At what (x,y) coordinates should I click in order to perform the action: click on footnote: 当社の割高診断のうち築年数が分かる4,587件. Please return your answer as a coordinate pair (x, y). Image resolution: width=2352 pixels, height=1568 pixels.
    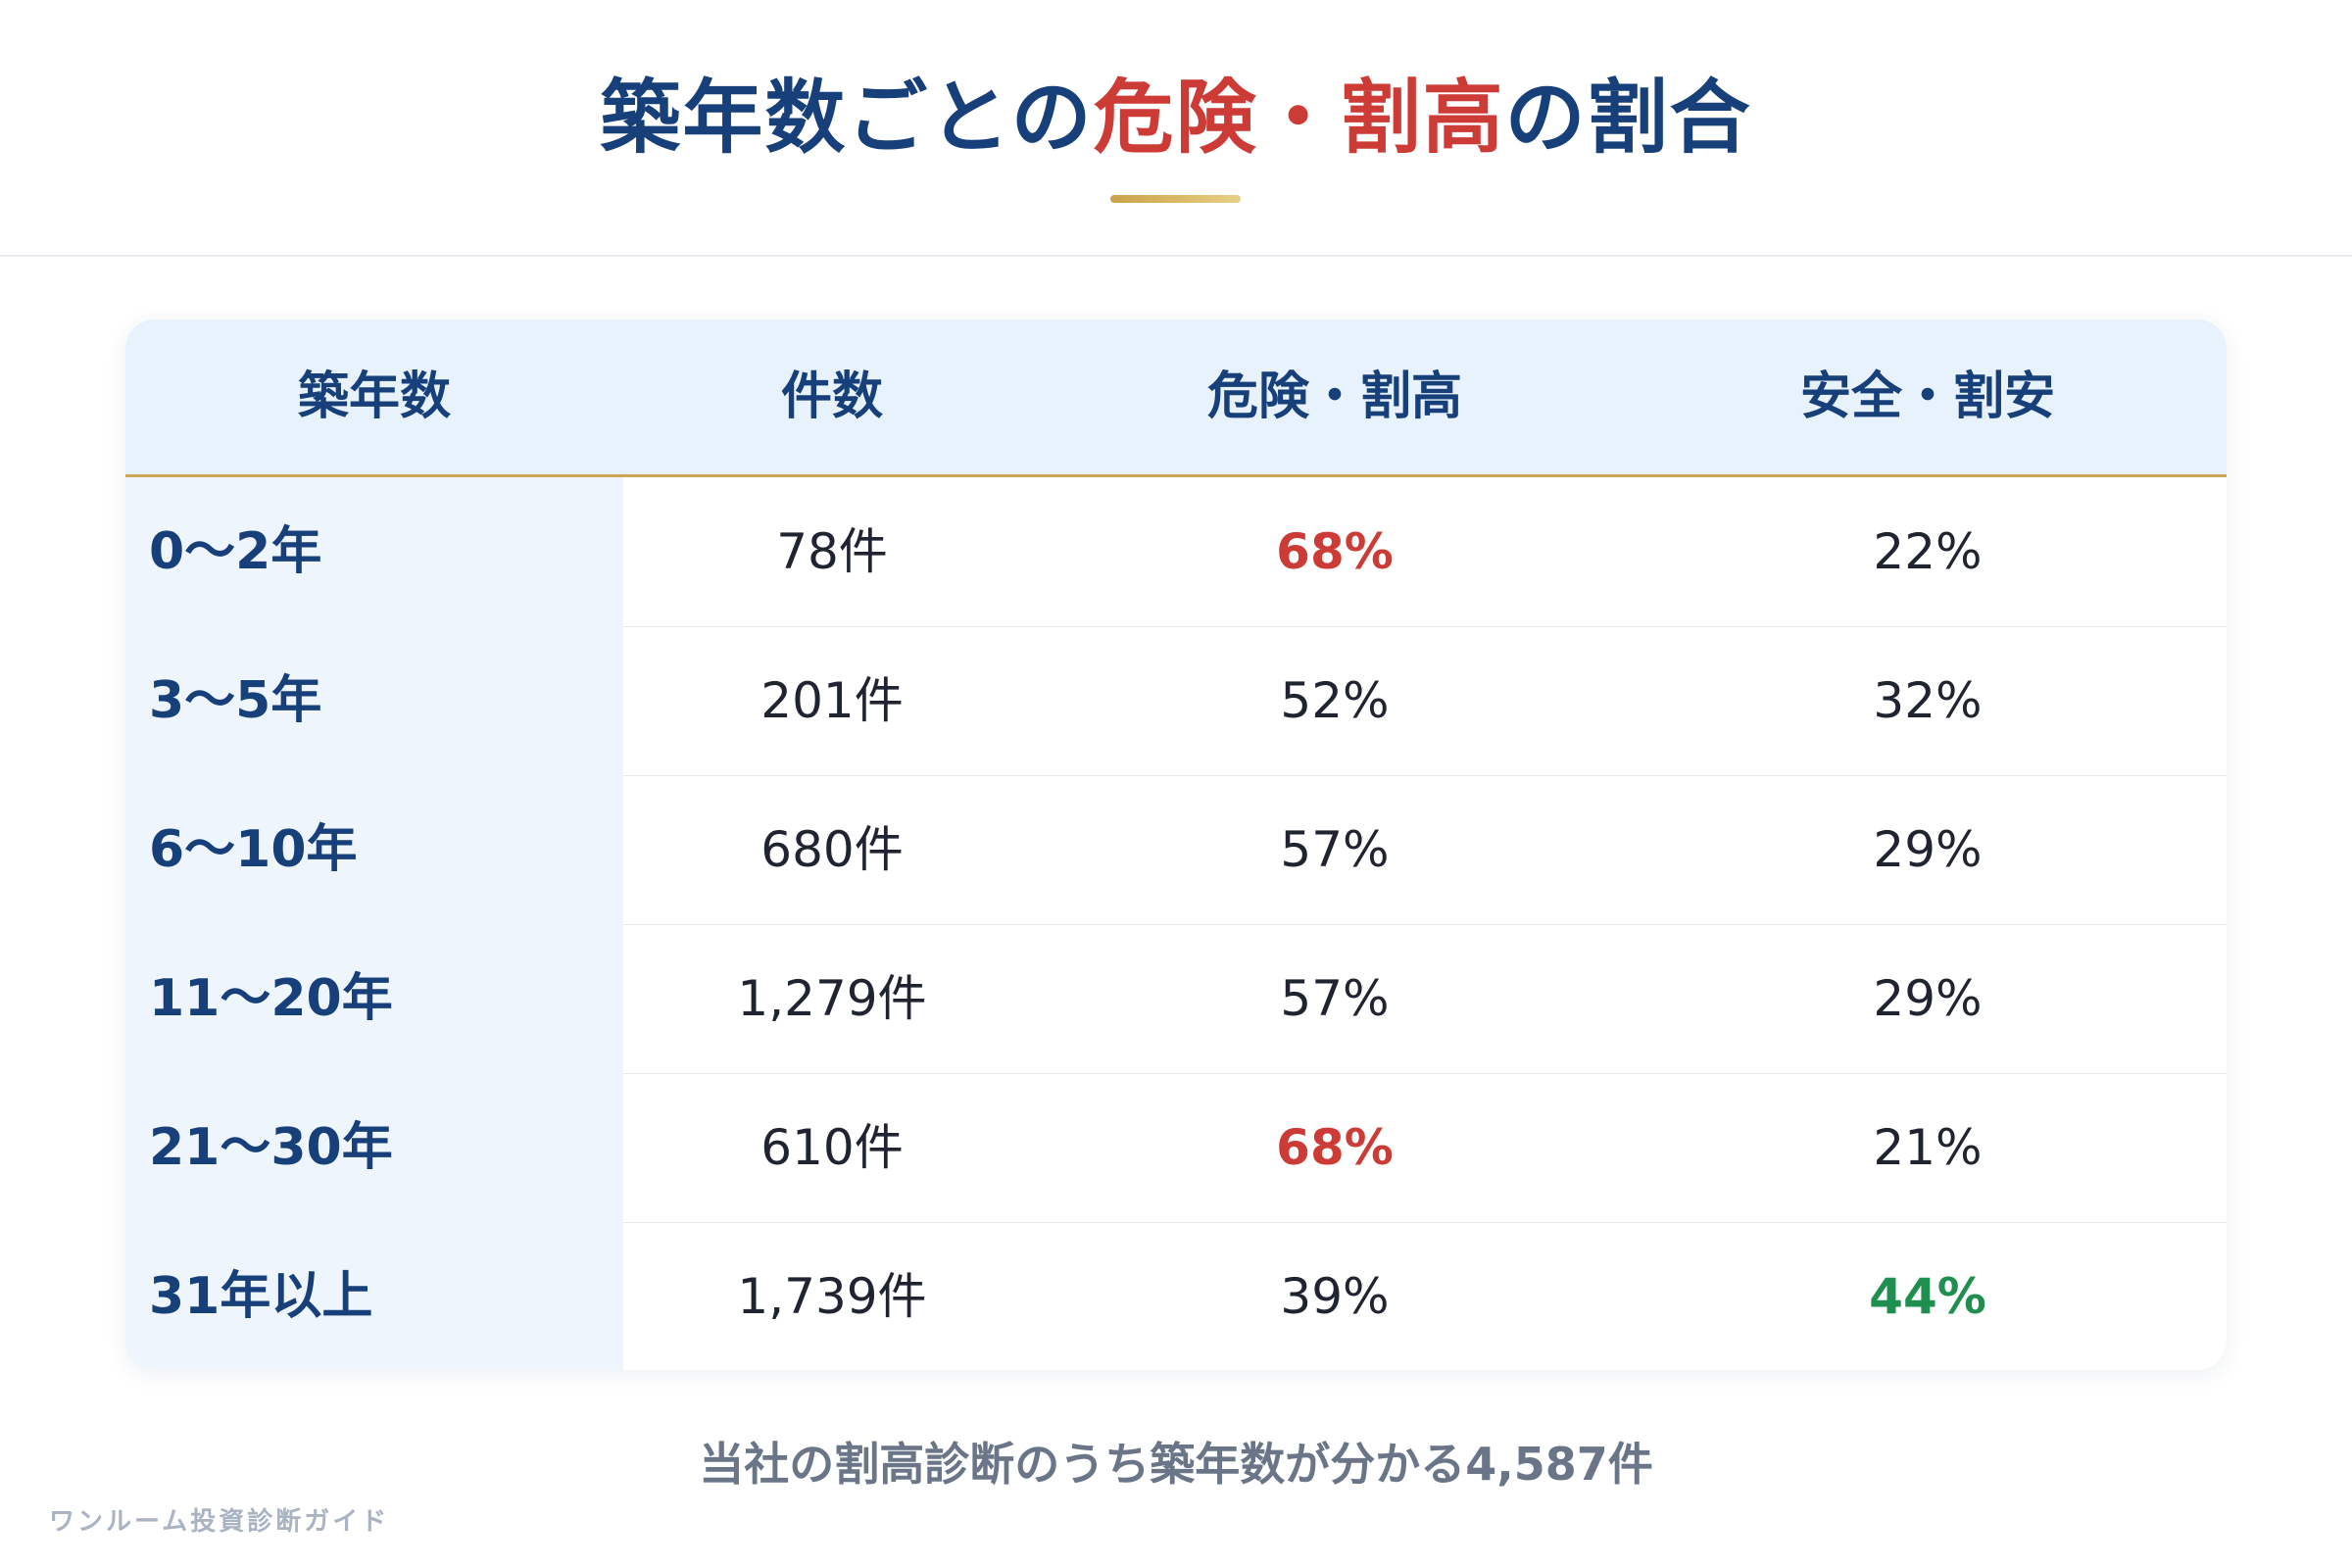
    Looking at the image, I should click on (1176, 1464).